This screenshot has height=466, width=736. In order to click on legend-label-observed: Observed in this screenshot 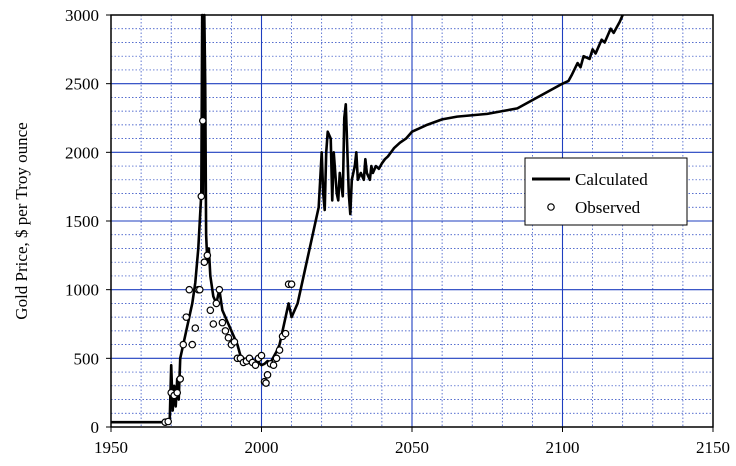, I will do `click(608, 207)`.